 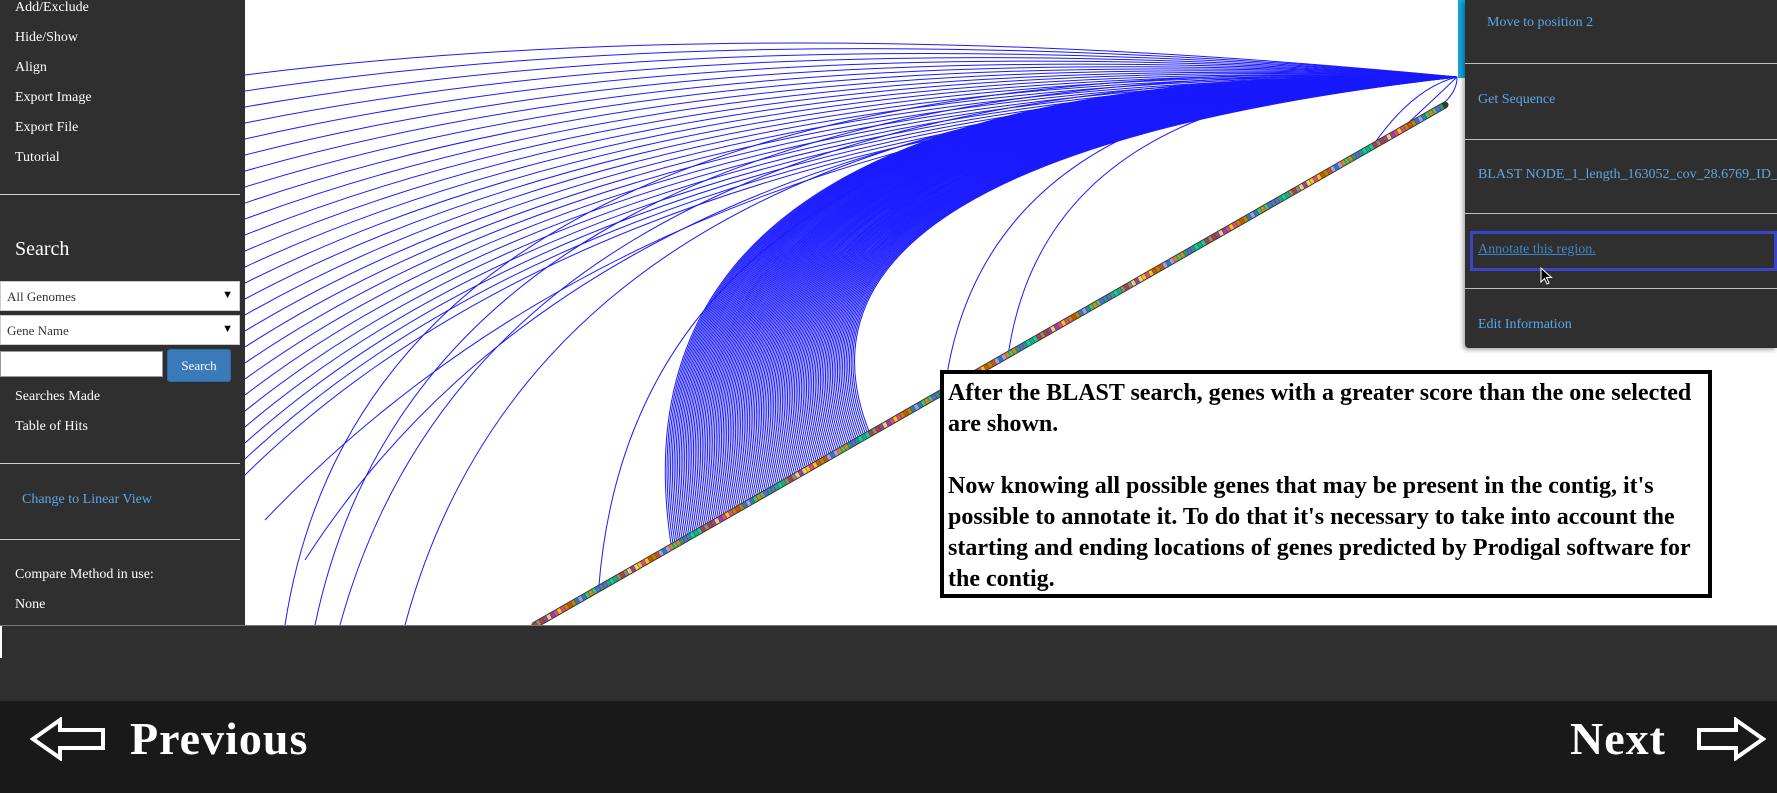 I want to click on search-input, so click(x=81, y=364).